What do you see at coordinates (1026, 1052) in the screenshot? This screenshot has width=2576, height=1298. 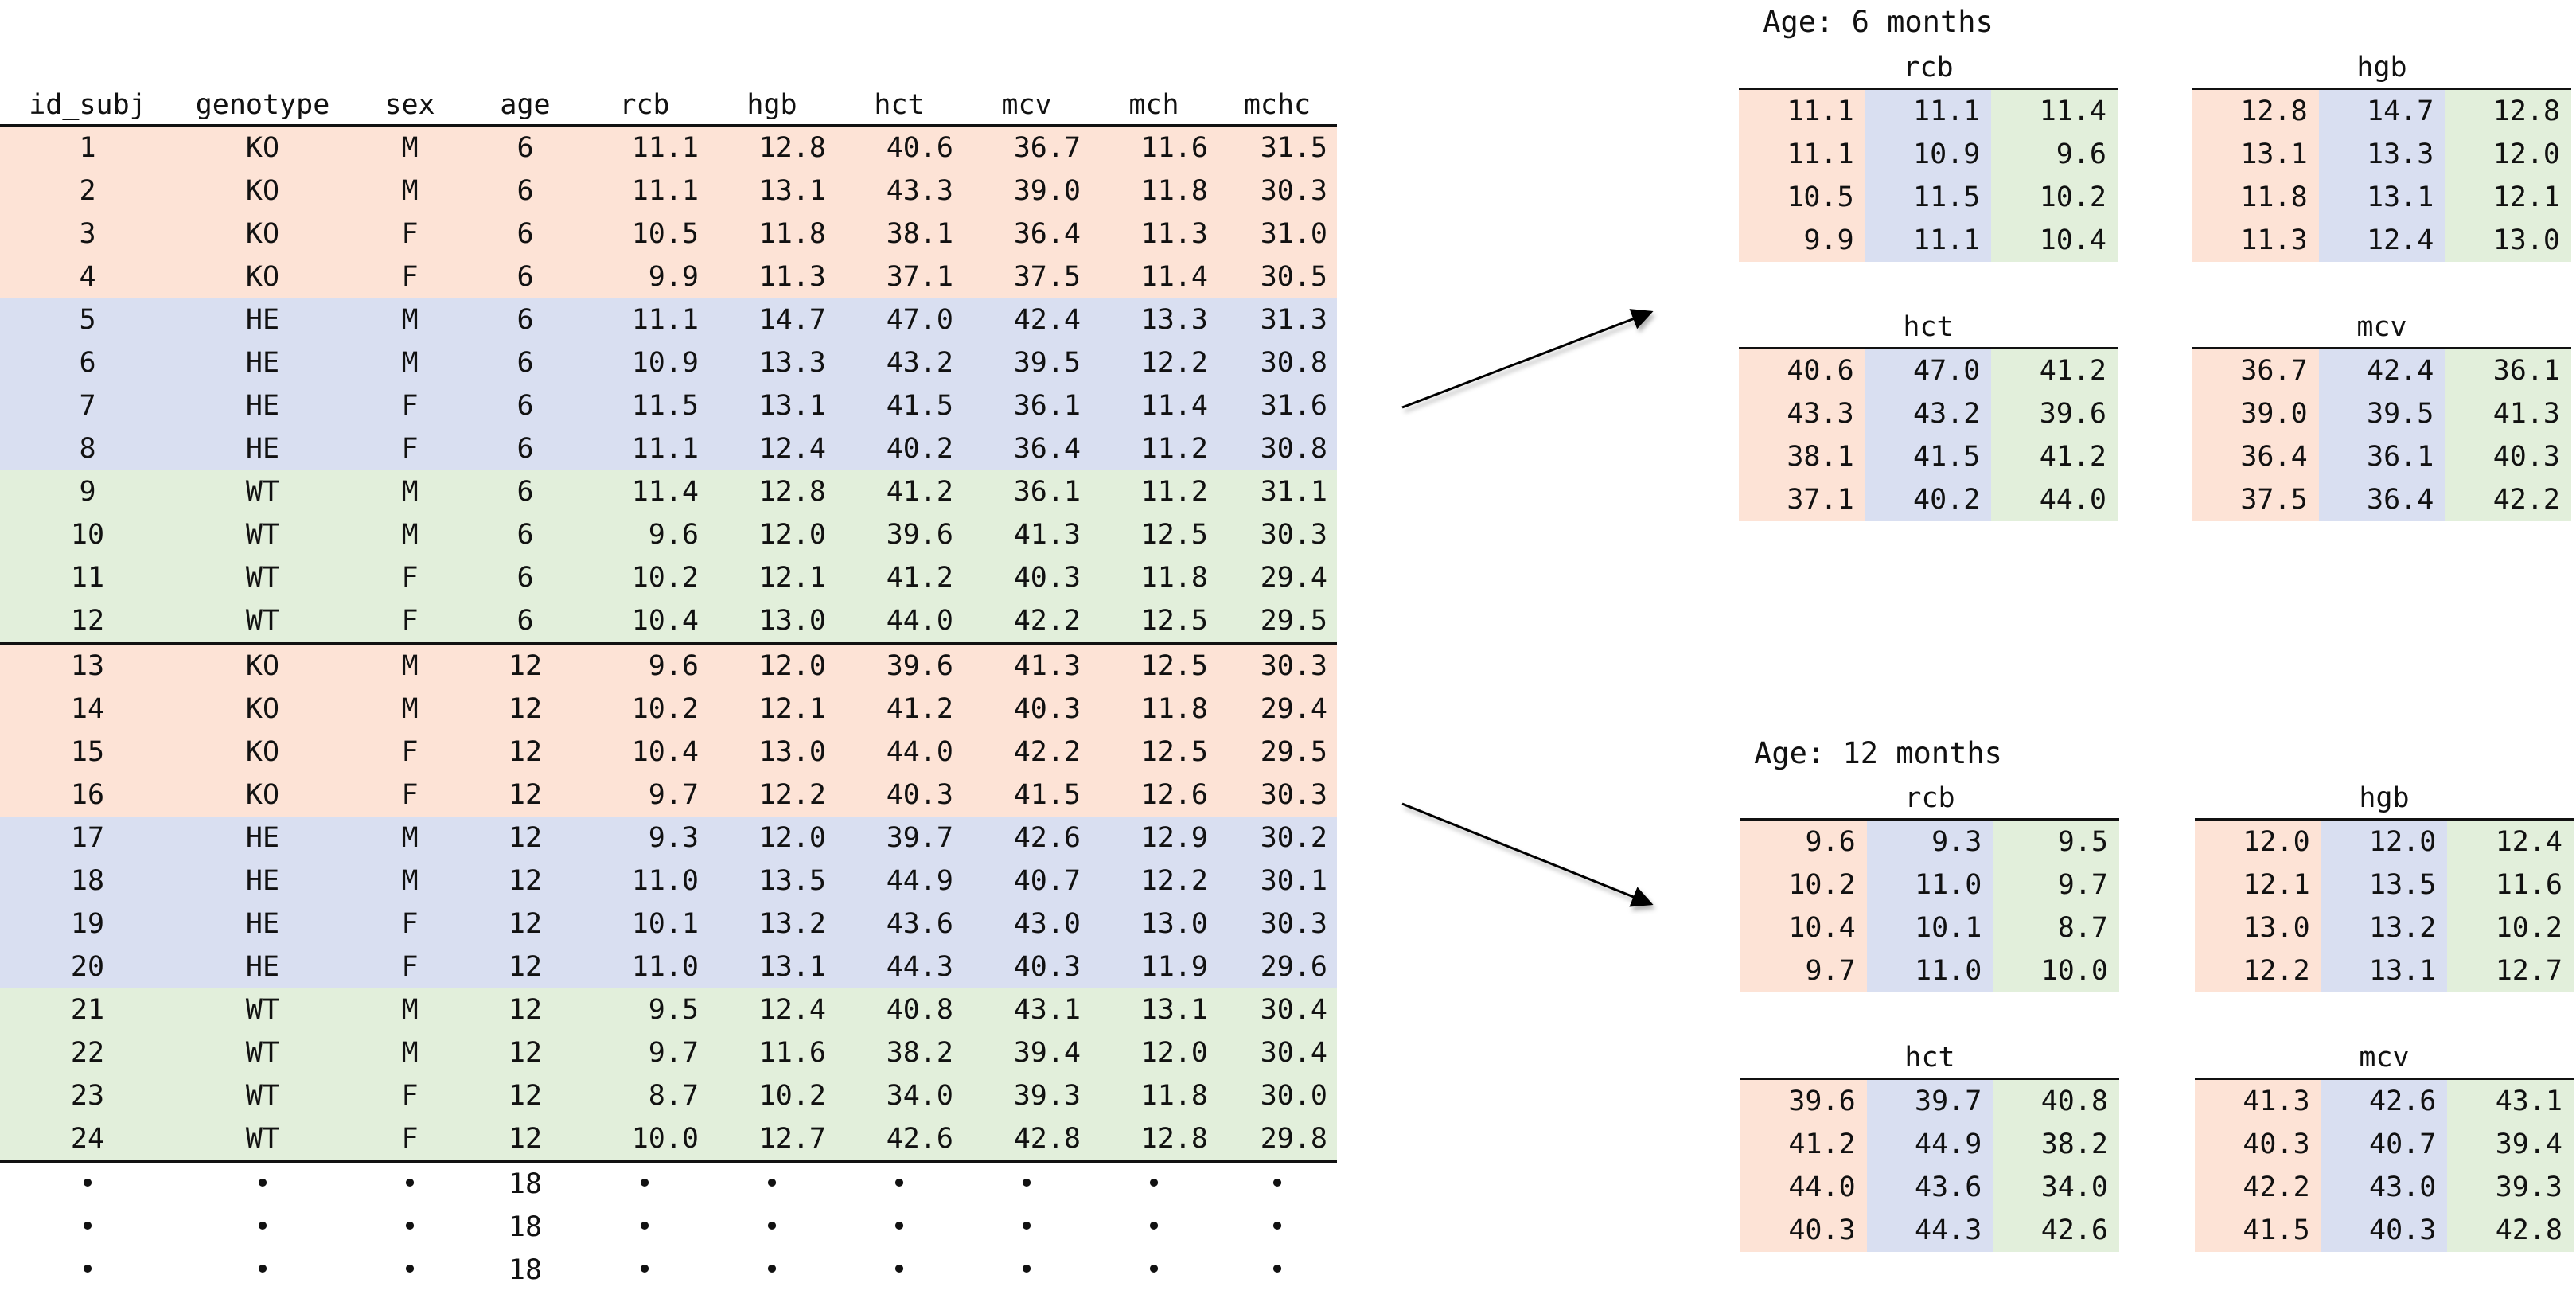 I see `cell-mcv: 39.4` at bounding box center [1026, 1052].